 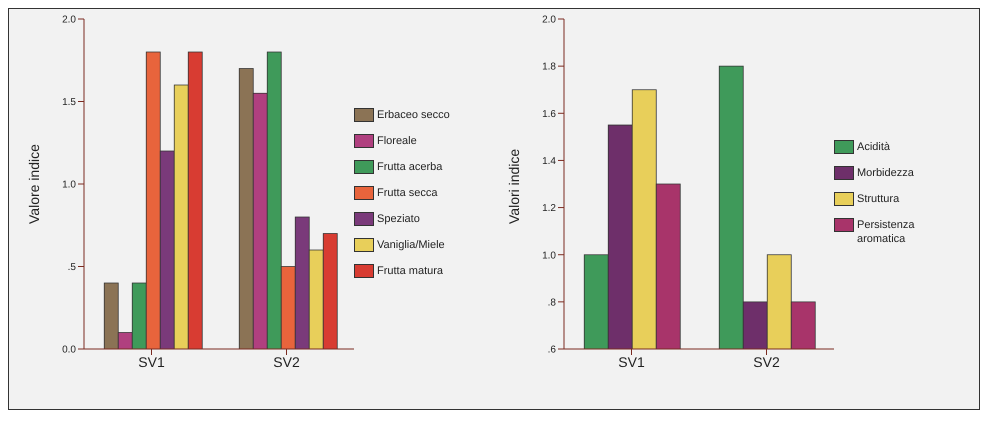 I want to click on y-tick-label: 1.5, so click(x=69, y=102).